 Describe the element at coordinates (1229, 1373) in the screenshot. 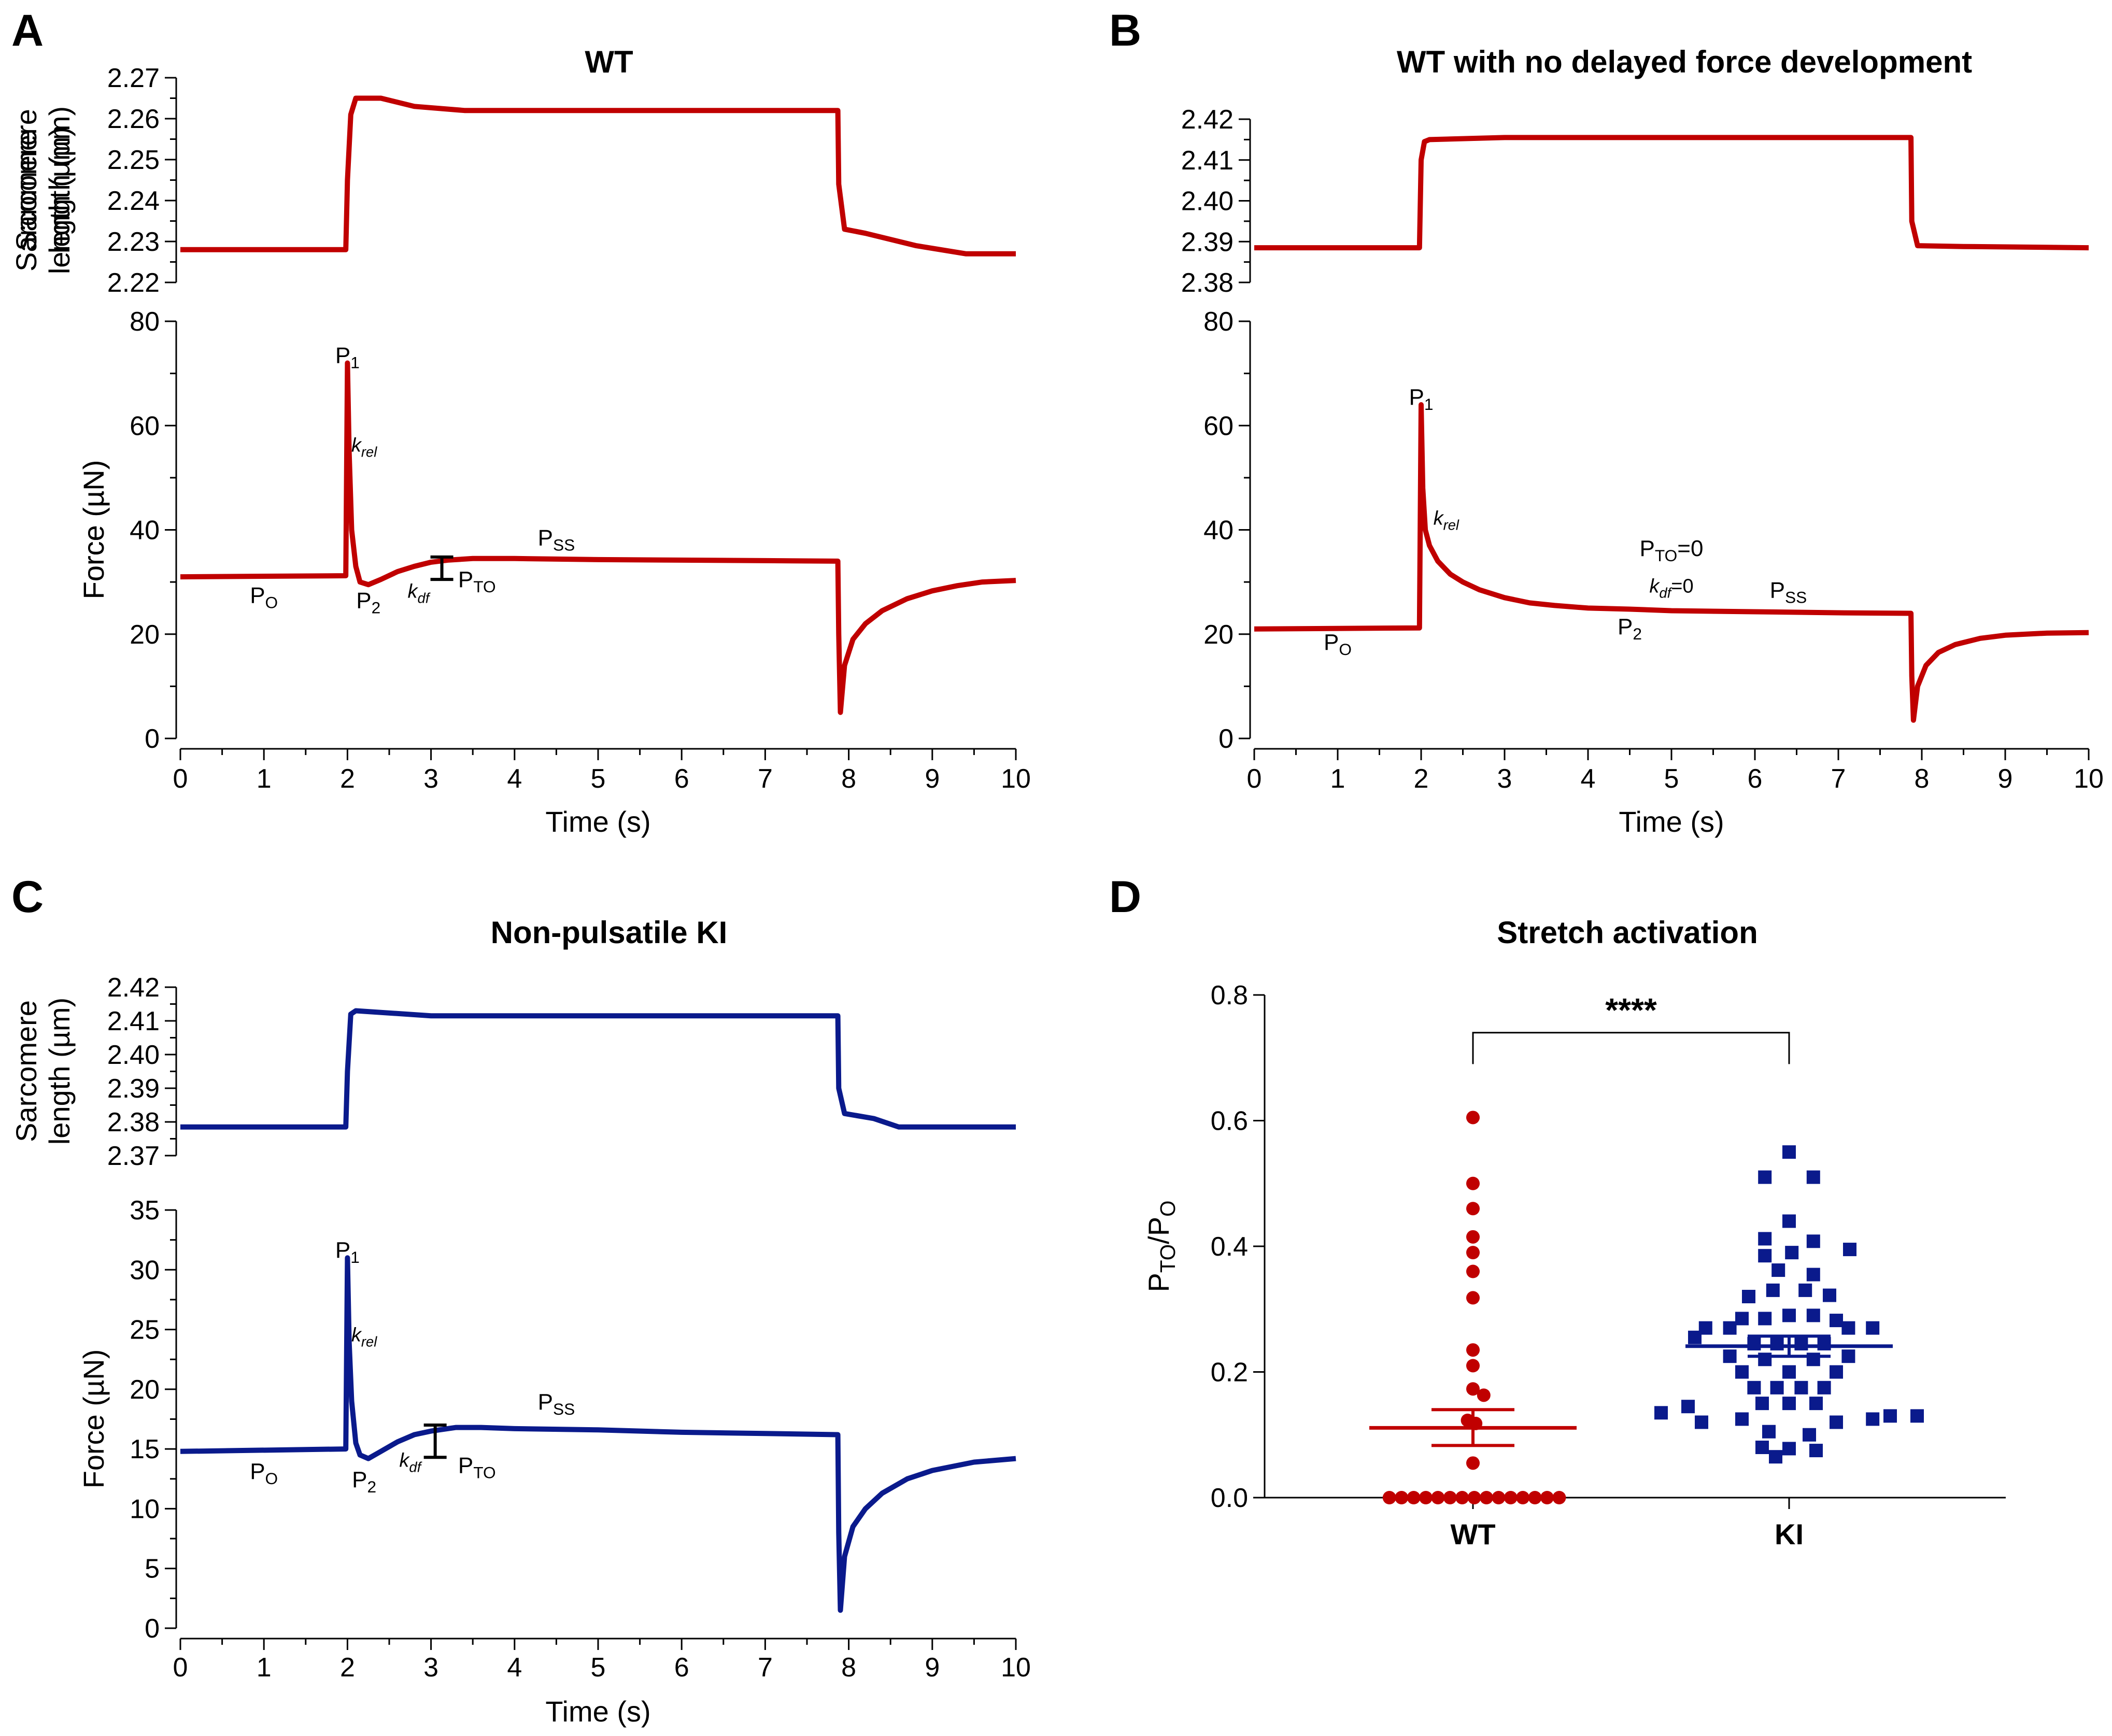

I see `y-tick-label: 0.2` at that location.